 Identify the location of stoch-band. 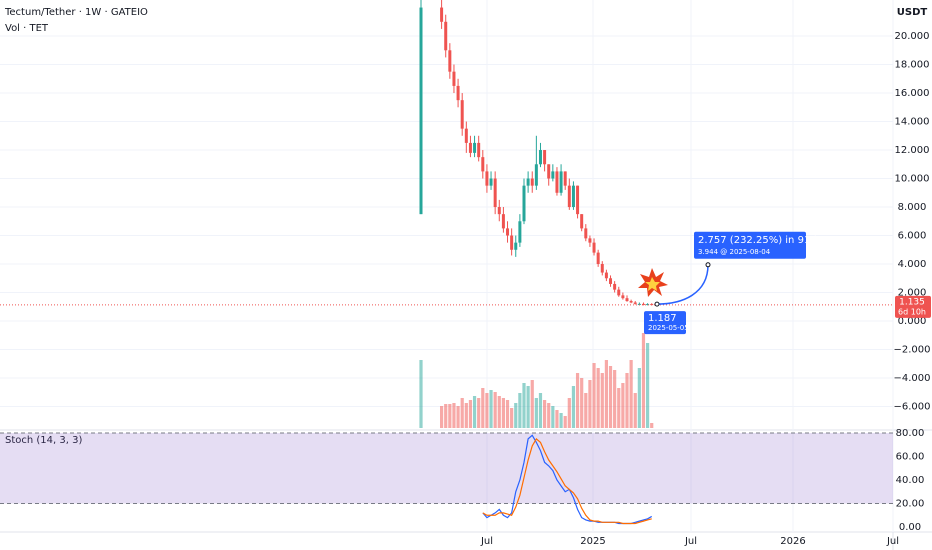
(446, 468).